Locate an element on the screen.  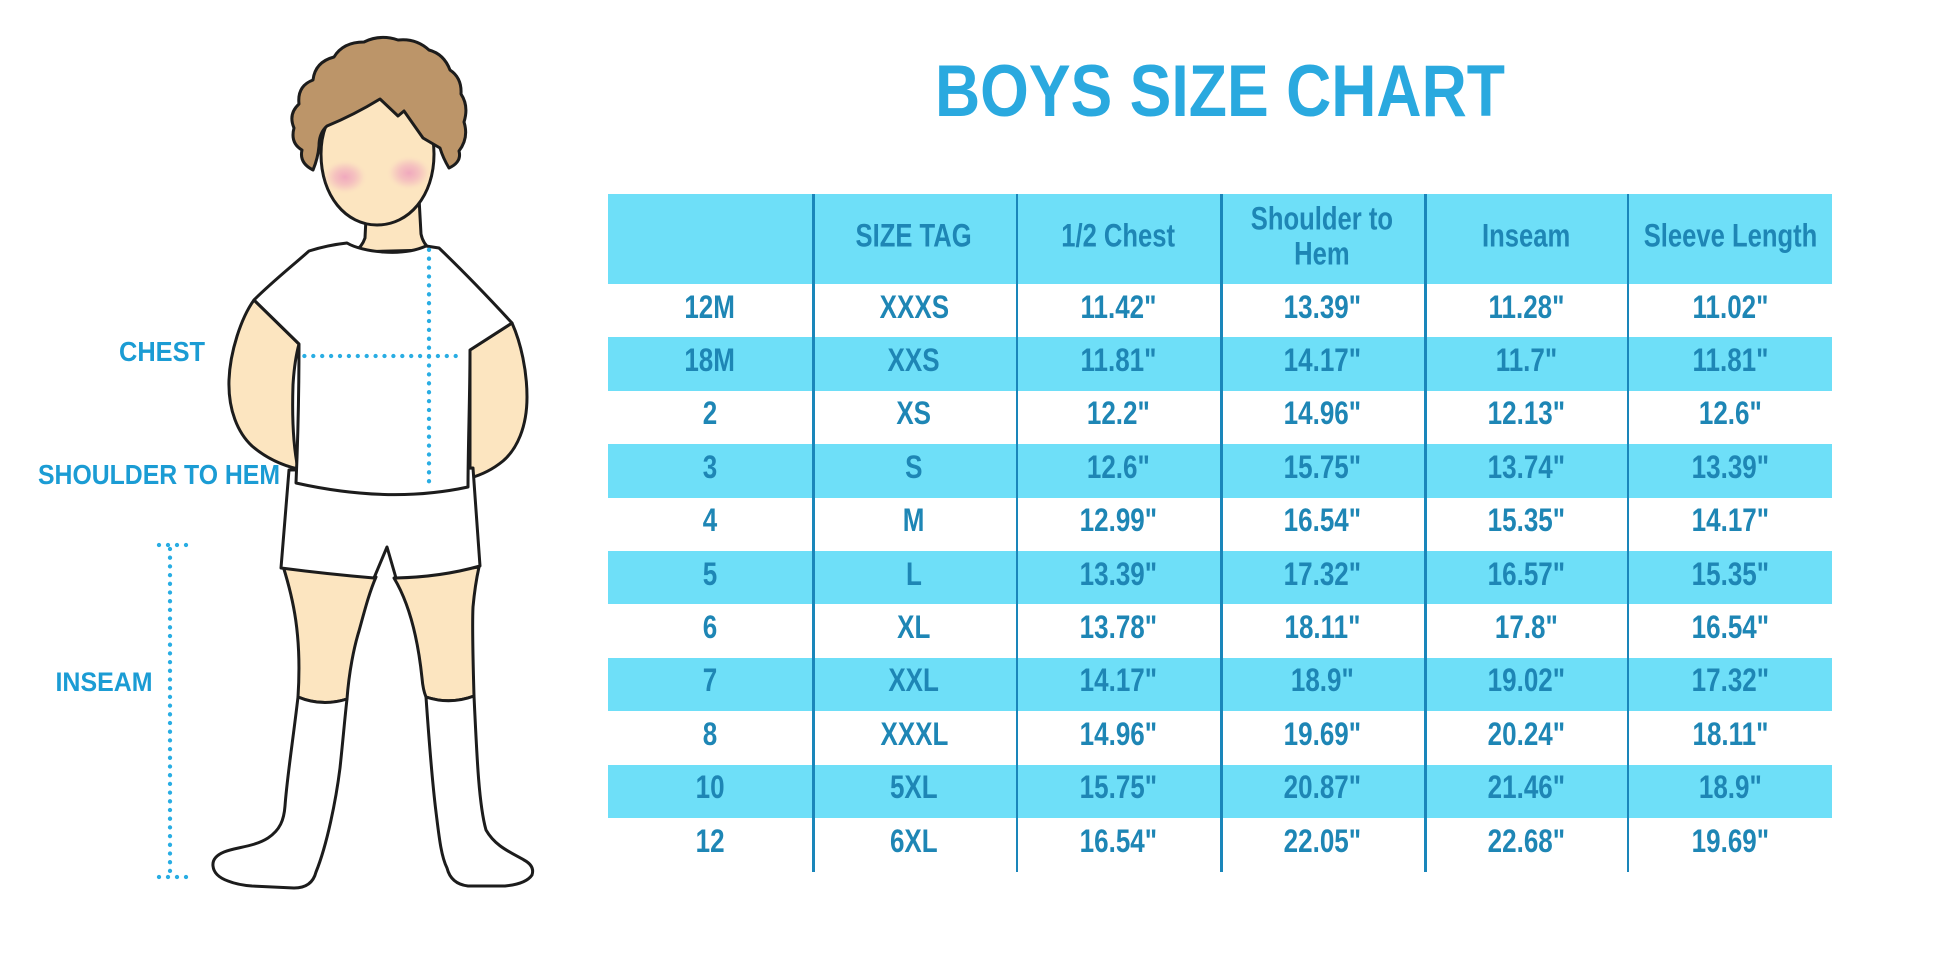
svg-text: SHOULDER TO HEM is located at coordinates (159, 474).